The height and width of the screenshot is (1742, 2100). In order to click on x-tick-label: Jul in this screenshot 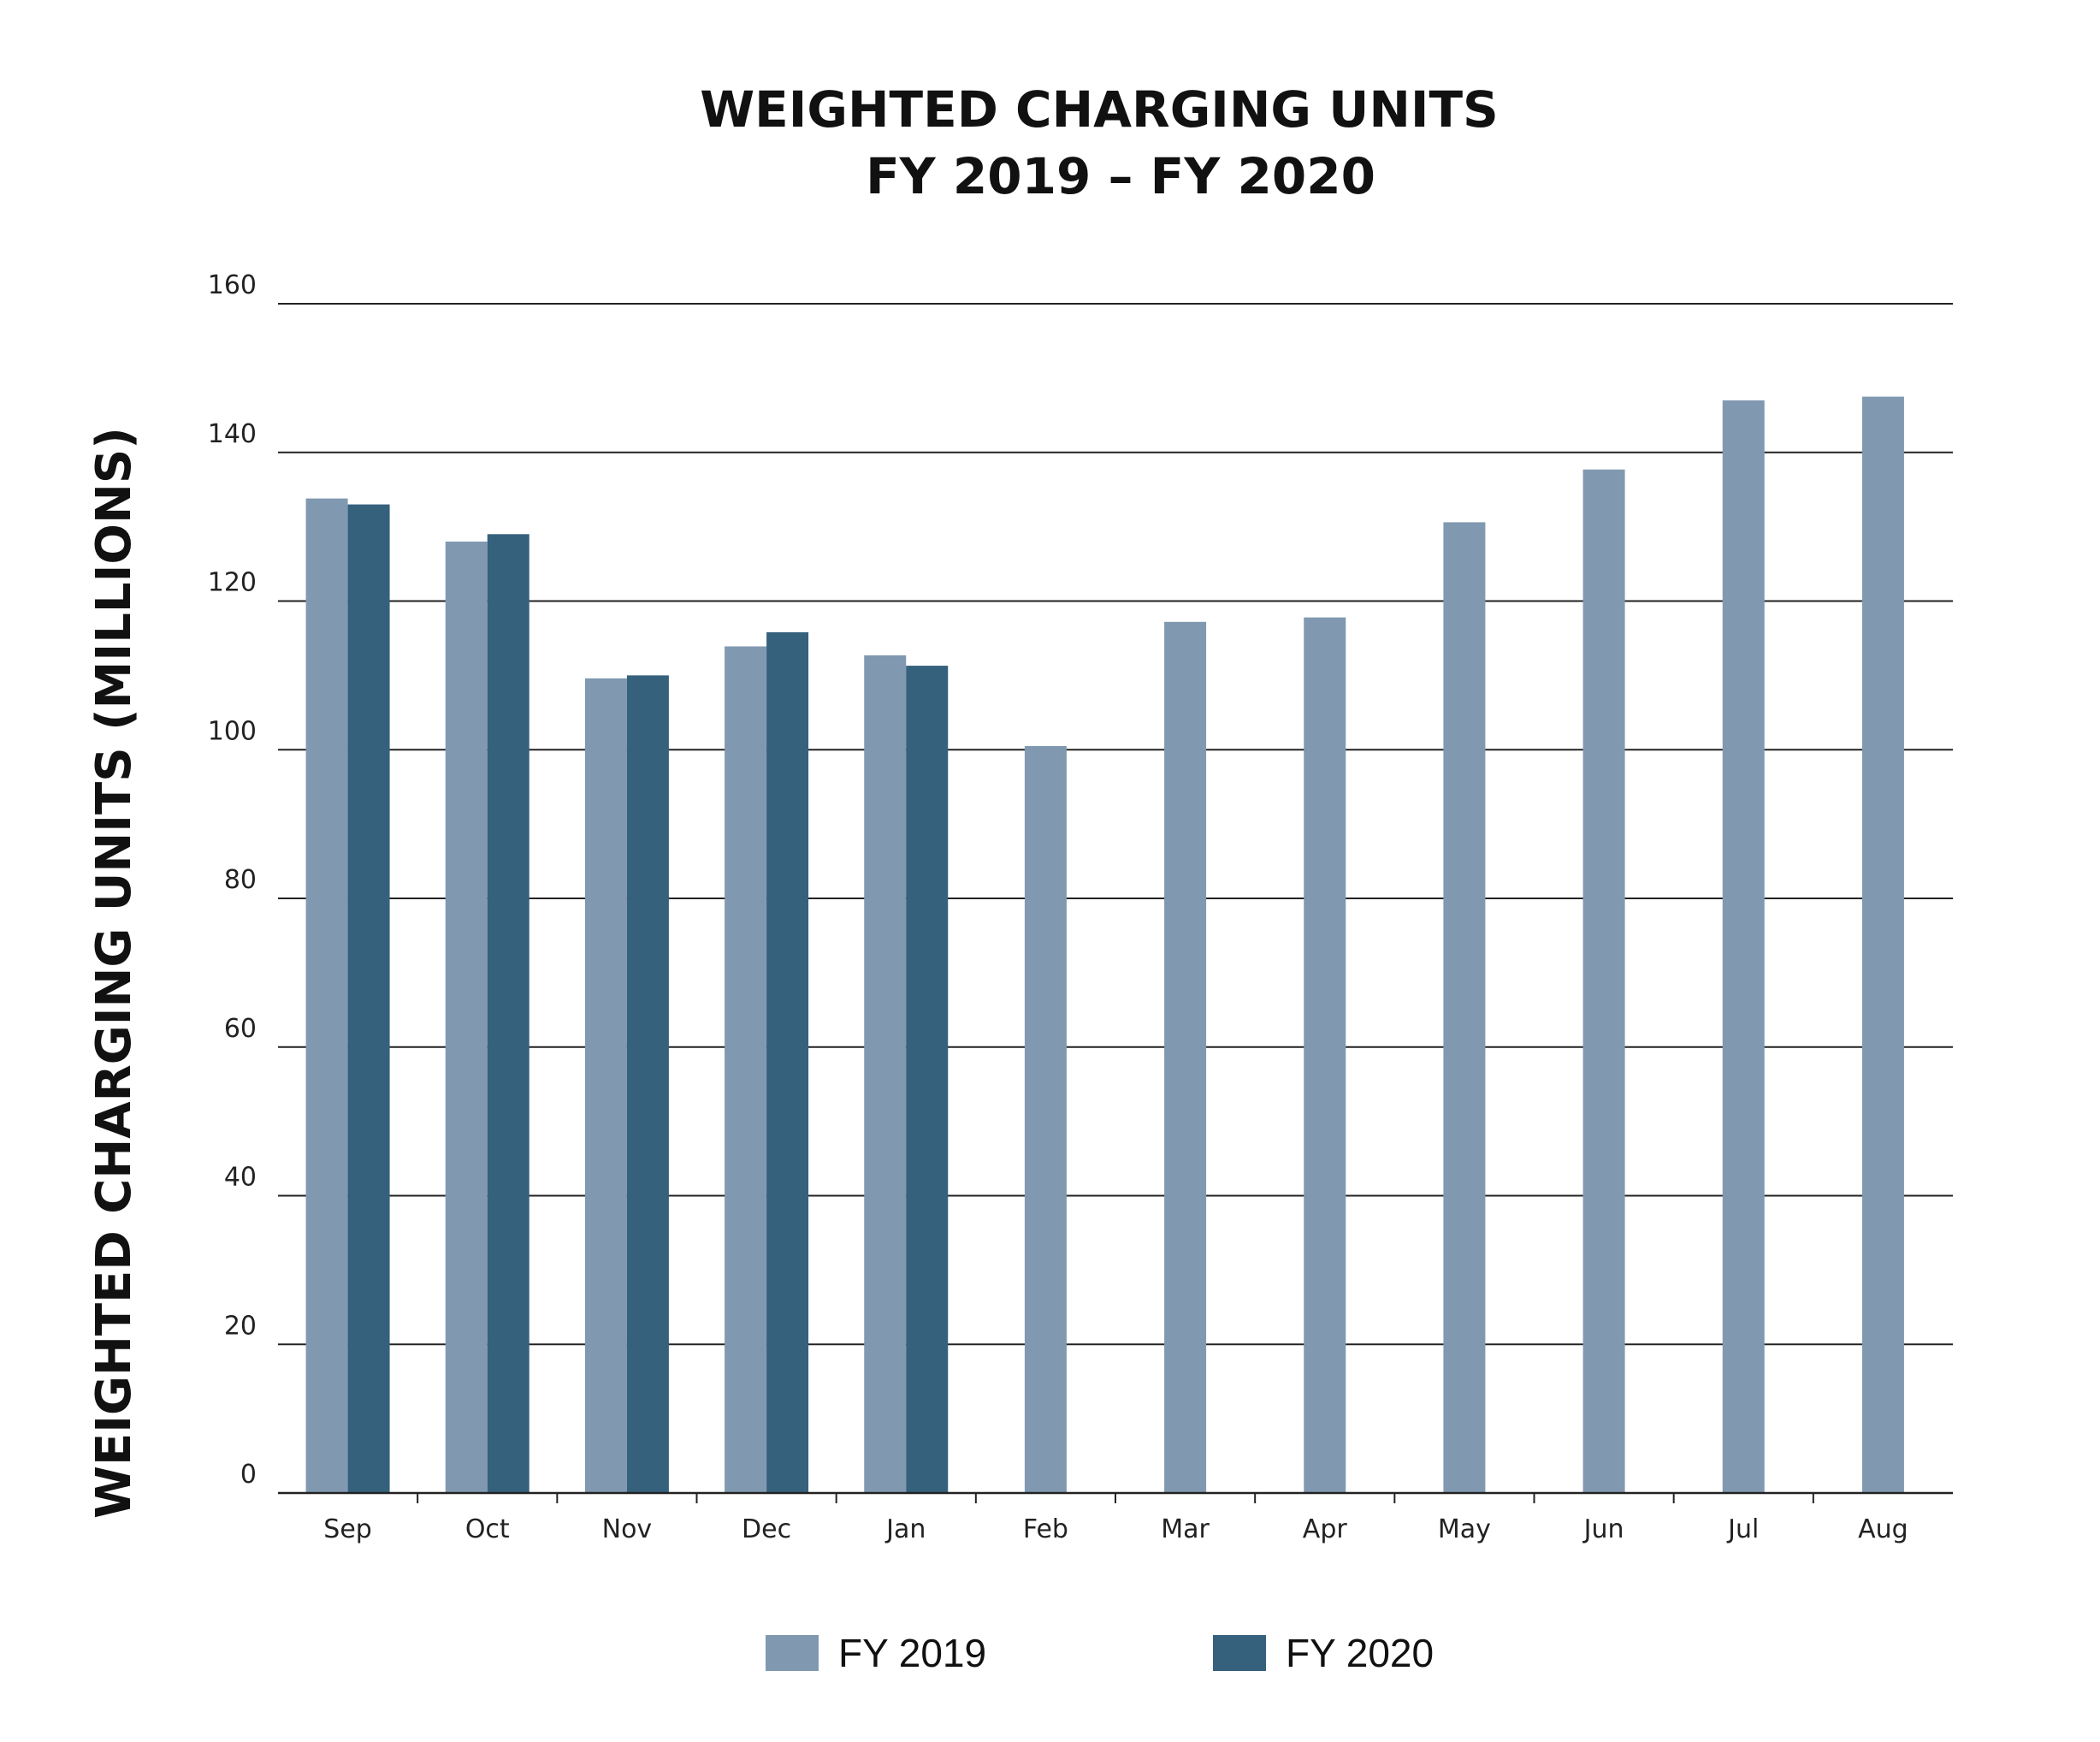, I will do `click(1743, 1529)`.